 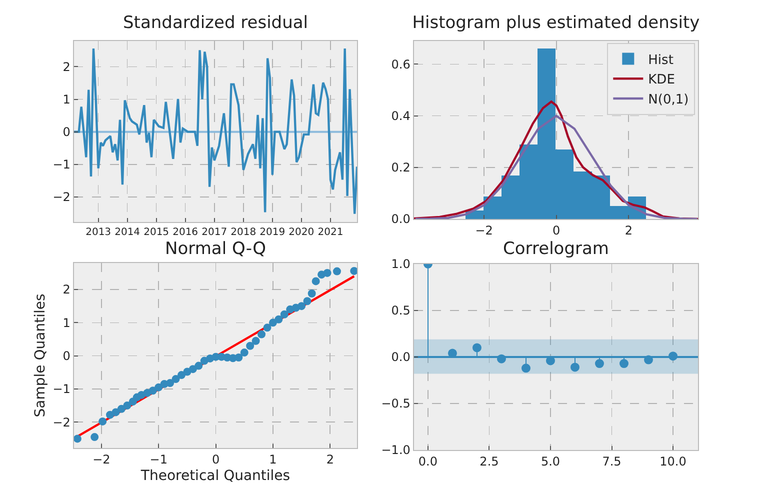 What do you see at coordinates (331, 232) in the screenshot?
I see `x-tick-label: 2021` at bounding box center [331, 232].